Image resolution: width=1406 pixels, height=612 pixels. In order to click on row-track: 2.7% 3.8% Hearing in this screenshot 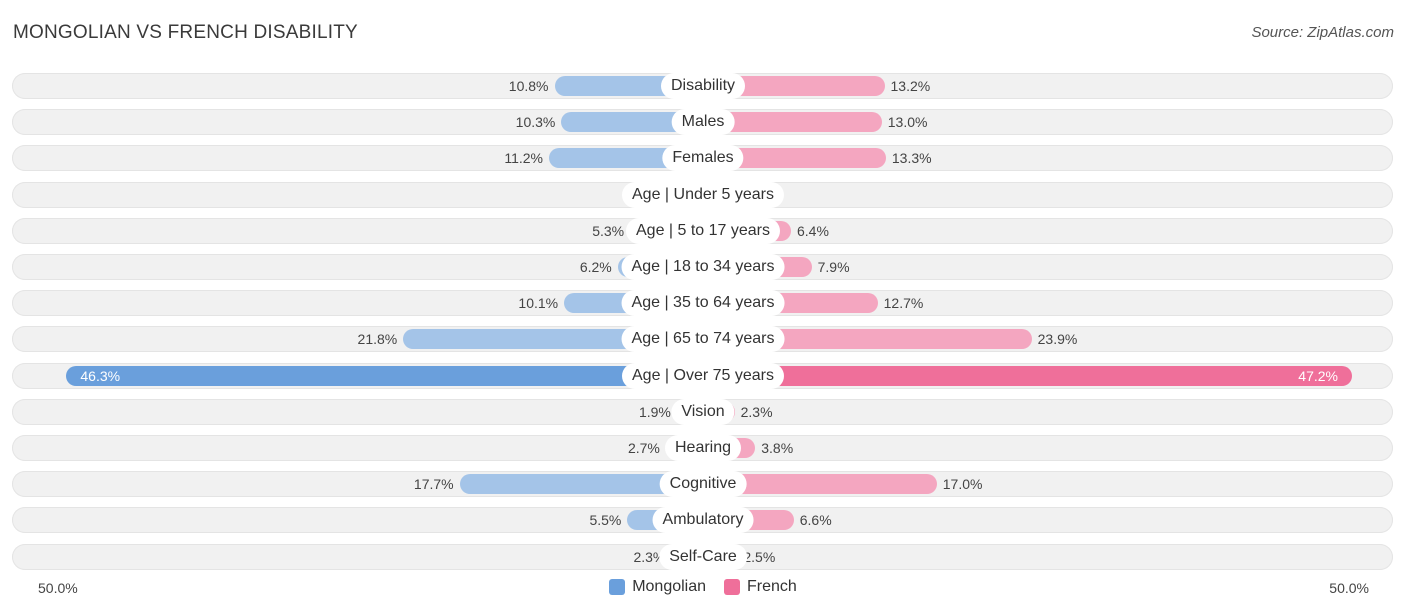, I will do `click(702, 448)`.